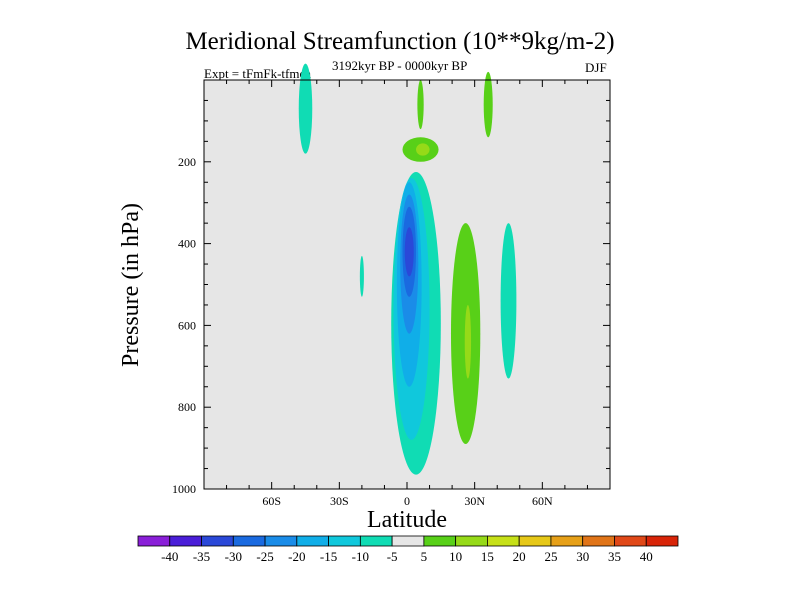 The height and width of the screenshot is (600, 800). What do you see at coordinates (339, 501) in the screenshot?
I see `x-tick-label: 30S` at bounding box center [339, 501].